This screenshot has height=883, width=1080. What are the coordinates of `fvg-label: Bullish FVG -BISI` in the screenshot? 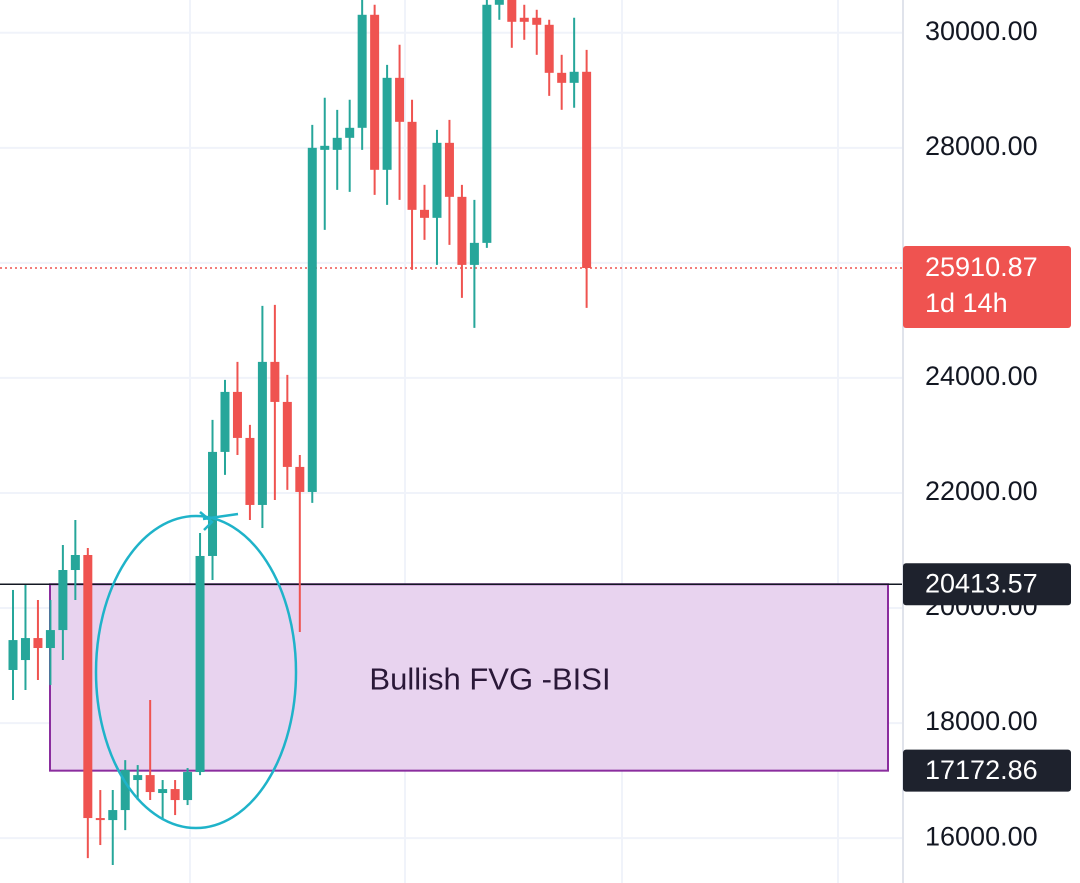 It's located at (489, 679).